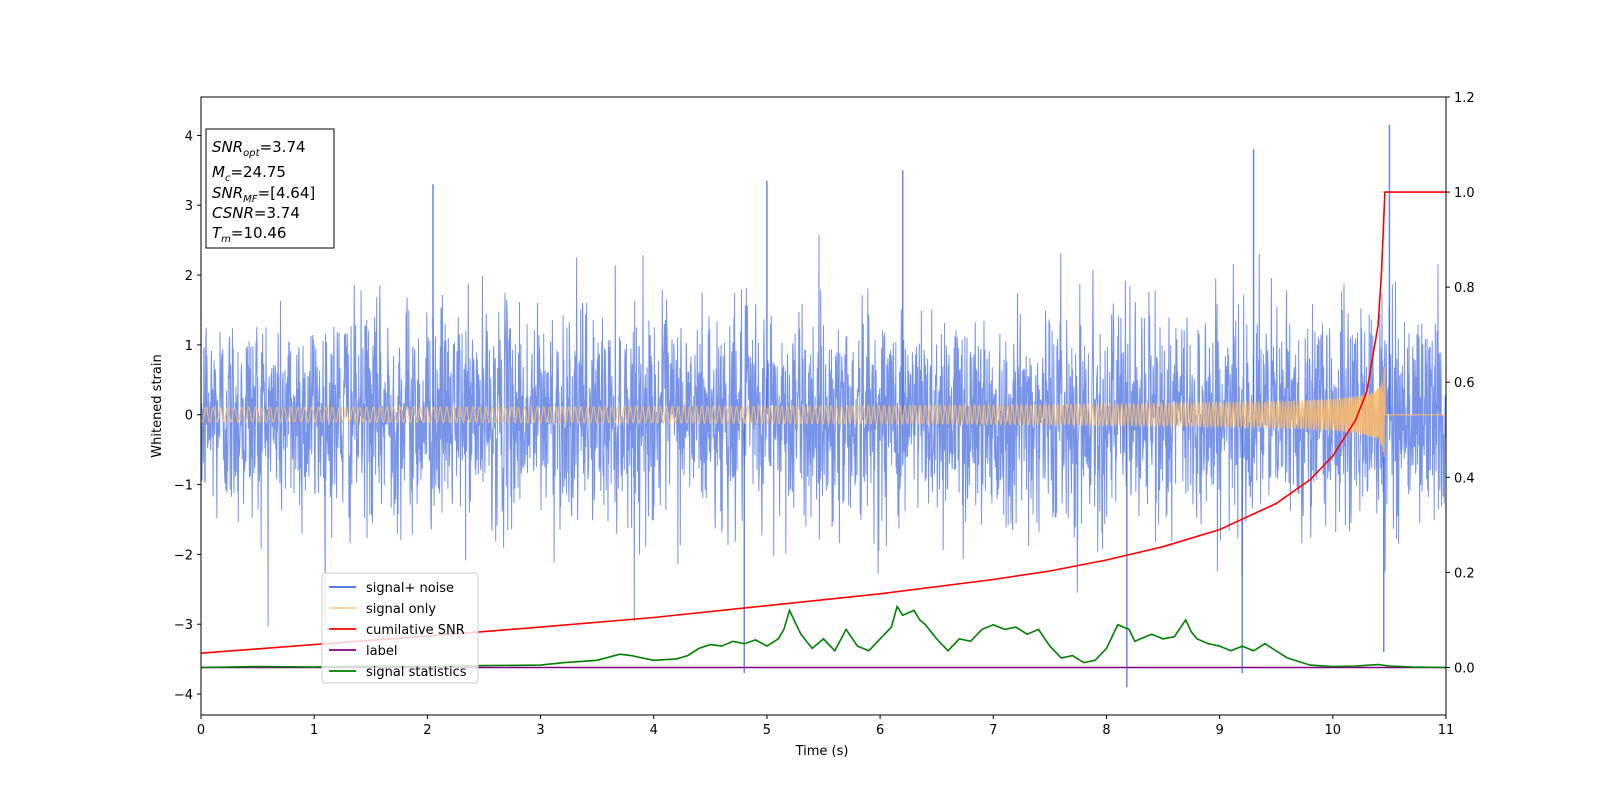 This screenshot has width=1600, height=800. I want to click on y-left-tick-label: 2, so click(189, 276).